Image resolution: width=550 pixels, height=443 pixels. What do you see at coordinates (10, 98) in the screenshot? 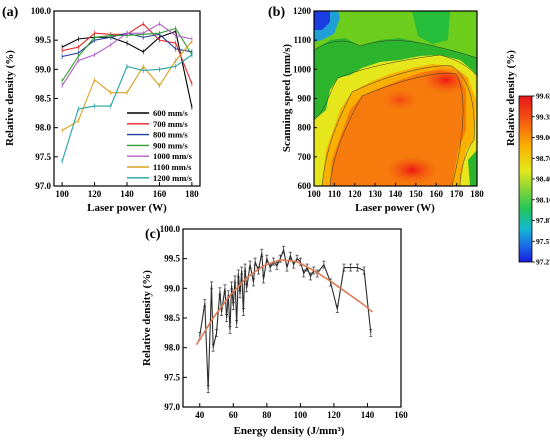
I see `panel-a-y-axis-label: Relative density (%)` at bounding box center [10, 98].